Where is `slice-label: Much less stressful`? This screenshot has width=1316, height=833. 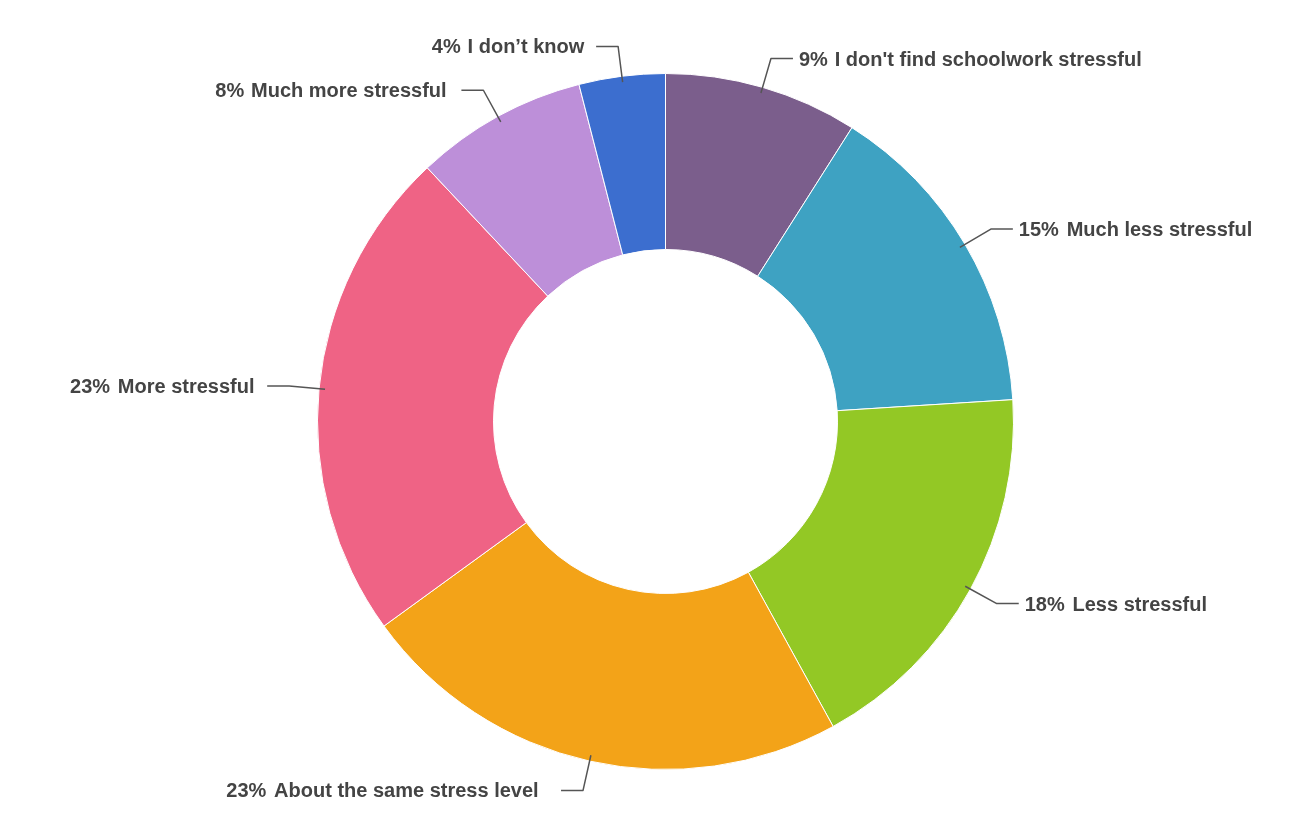 slice-label: Much less stressful is located at coordinates (1159, 229).